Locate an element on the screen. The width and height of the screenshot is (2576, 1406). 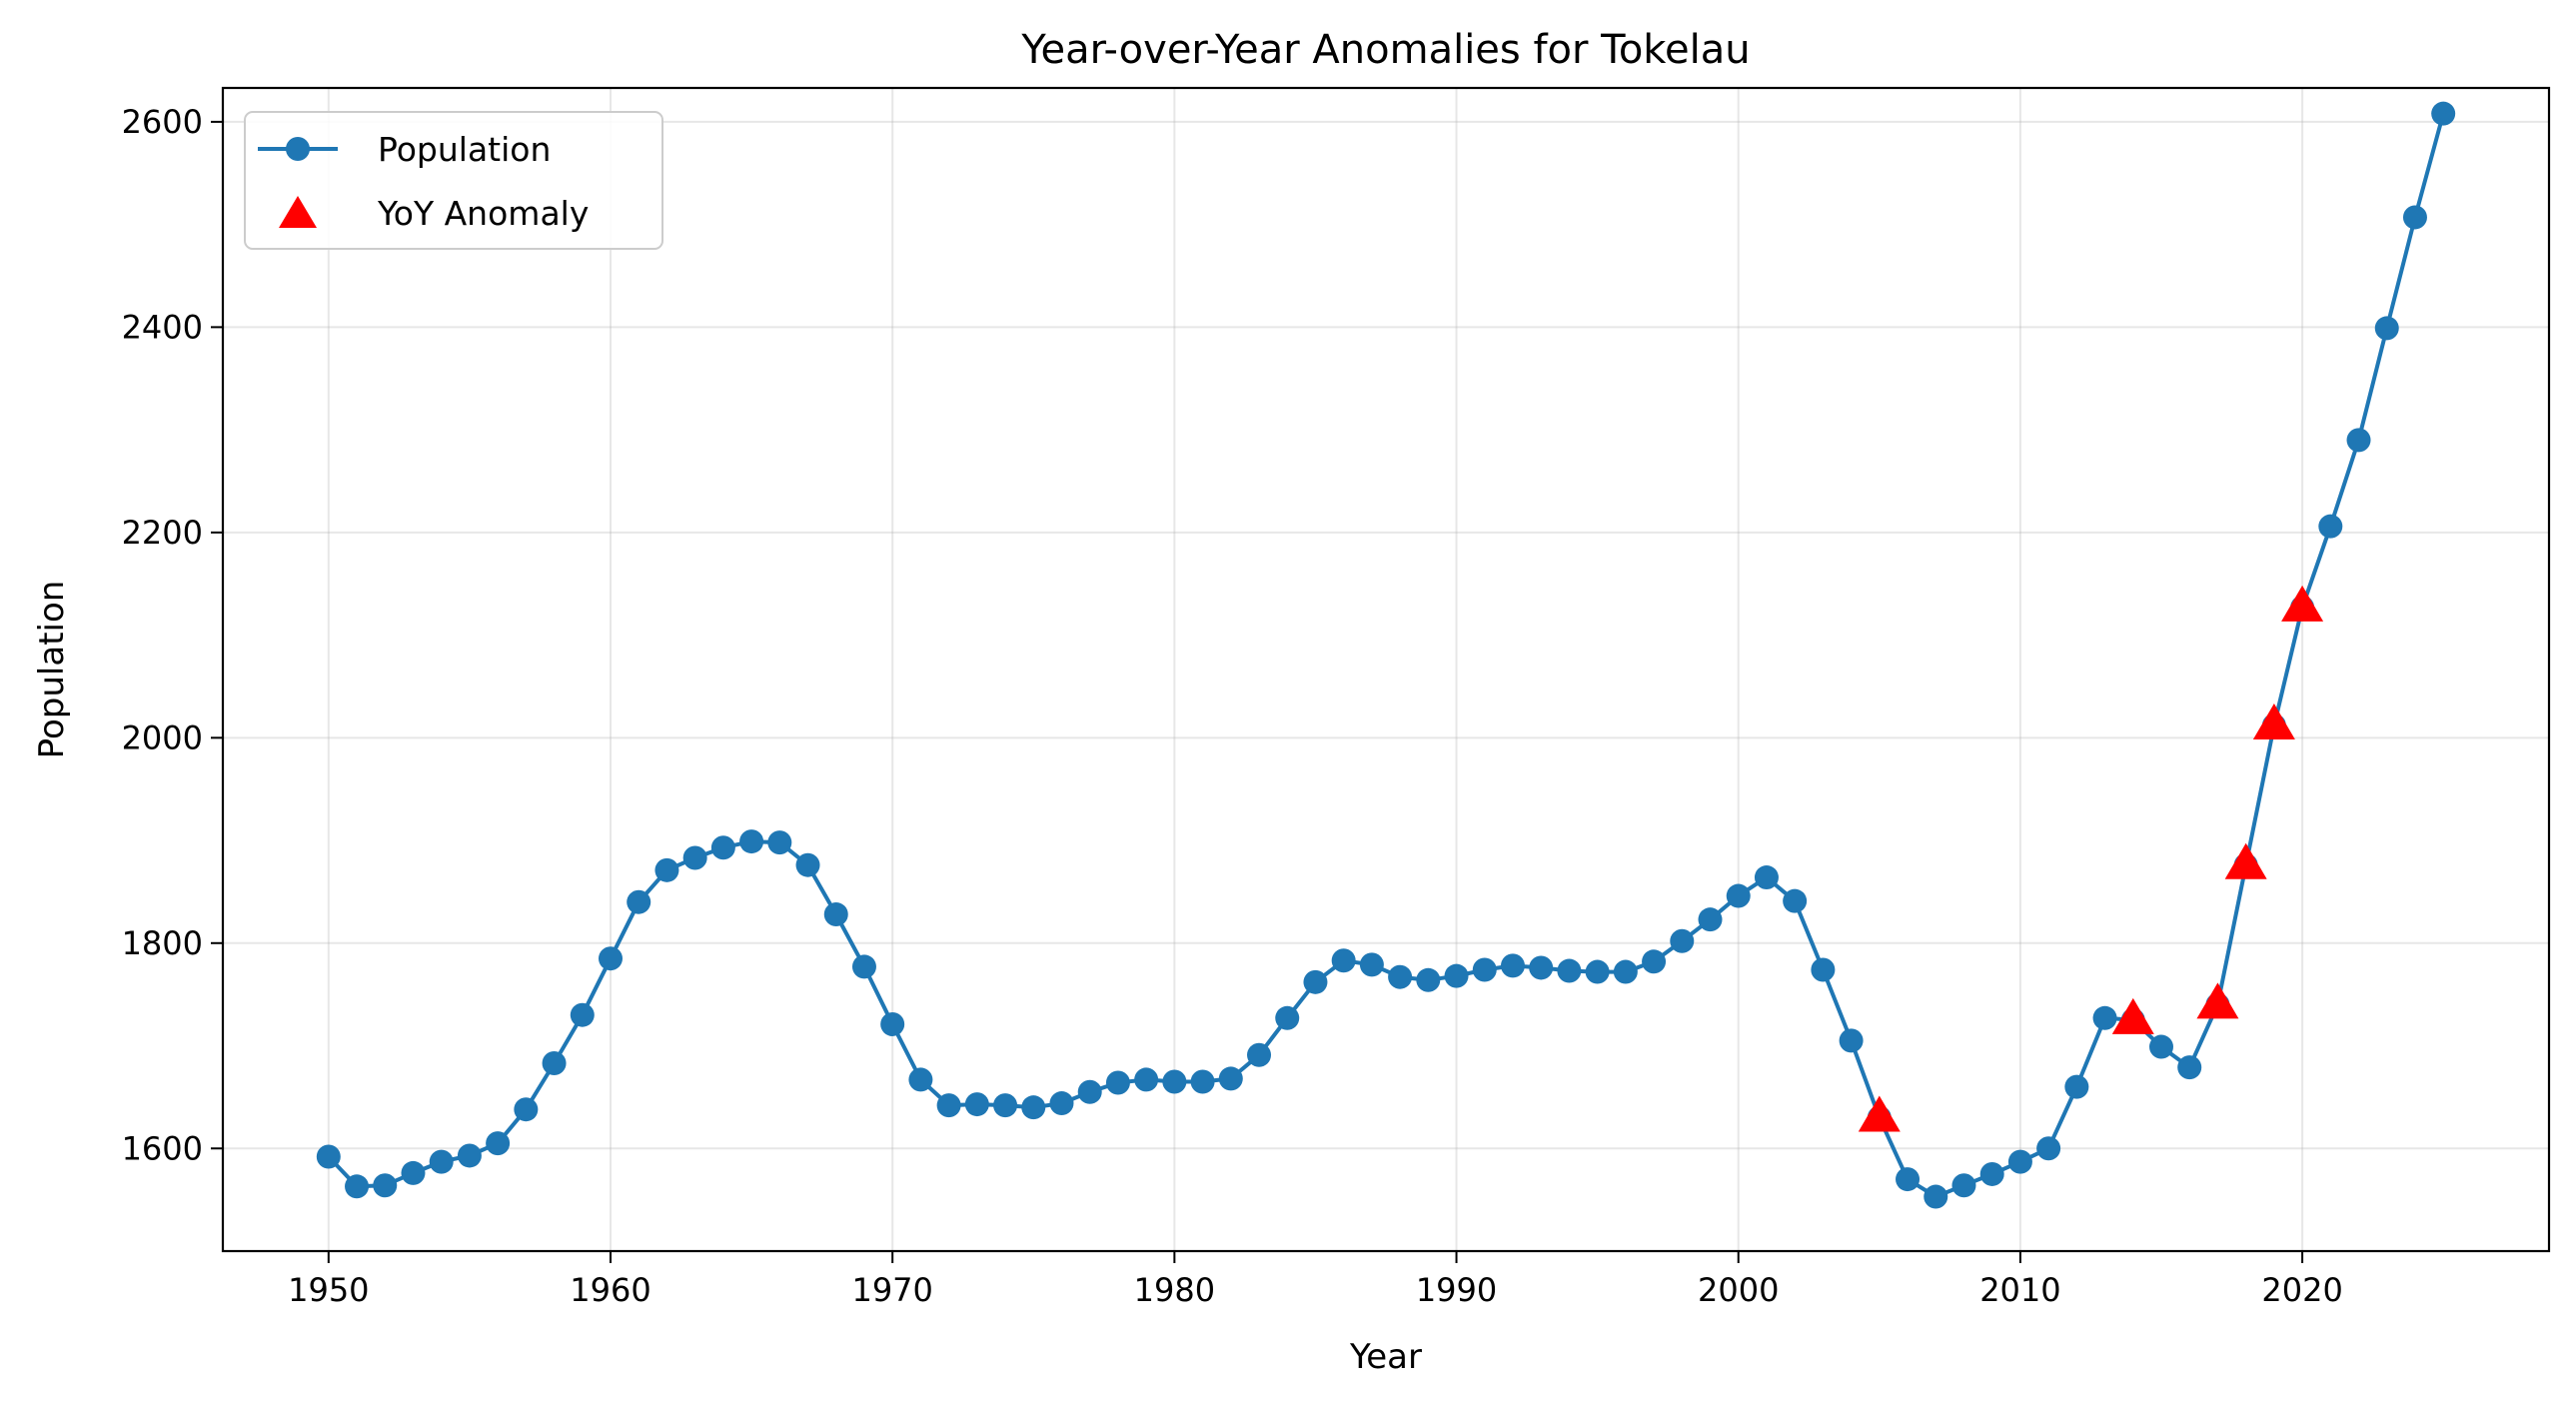
y-tick-label: 2600 is located at coordinates (162, 122).